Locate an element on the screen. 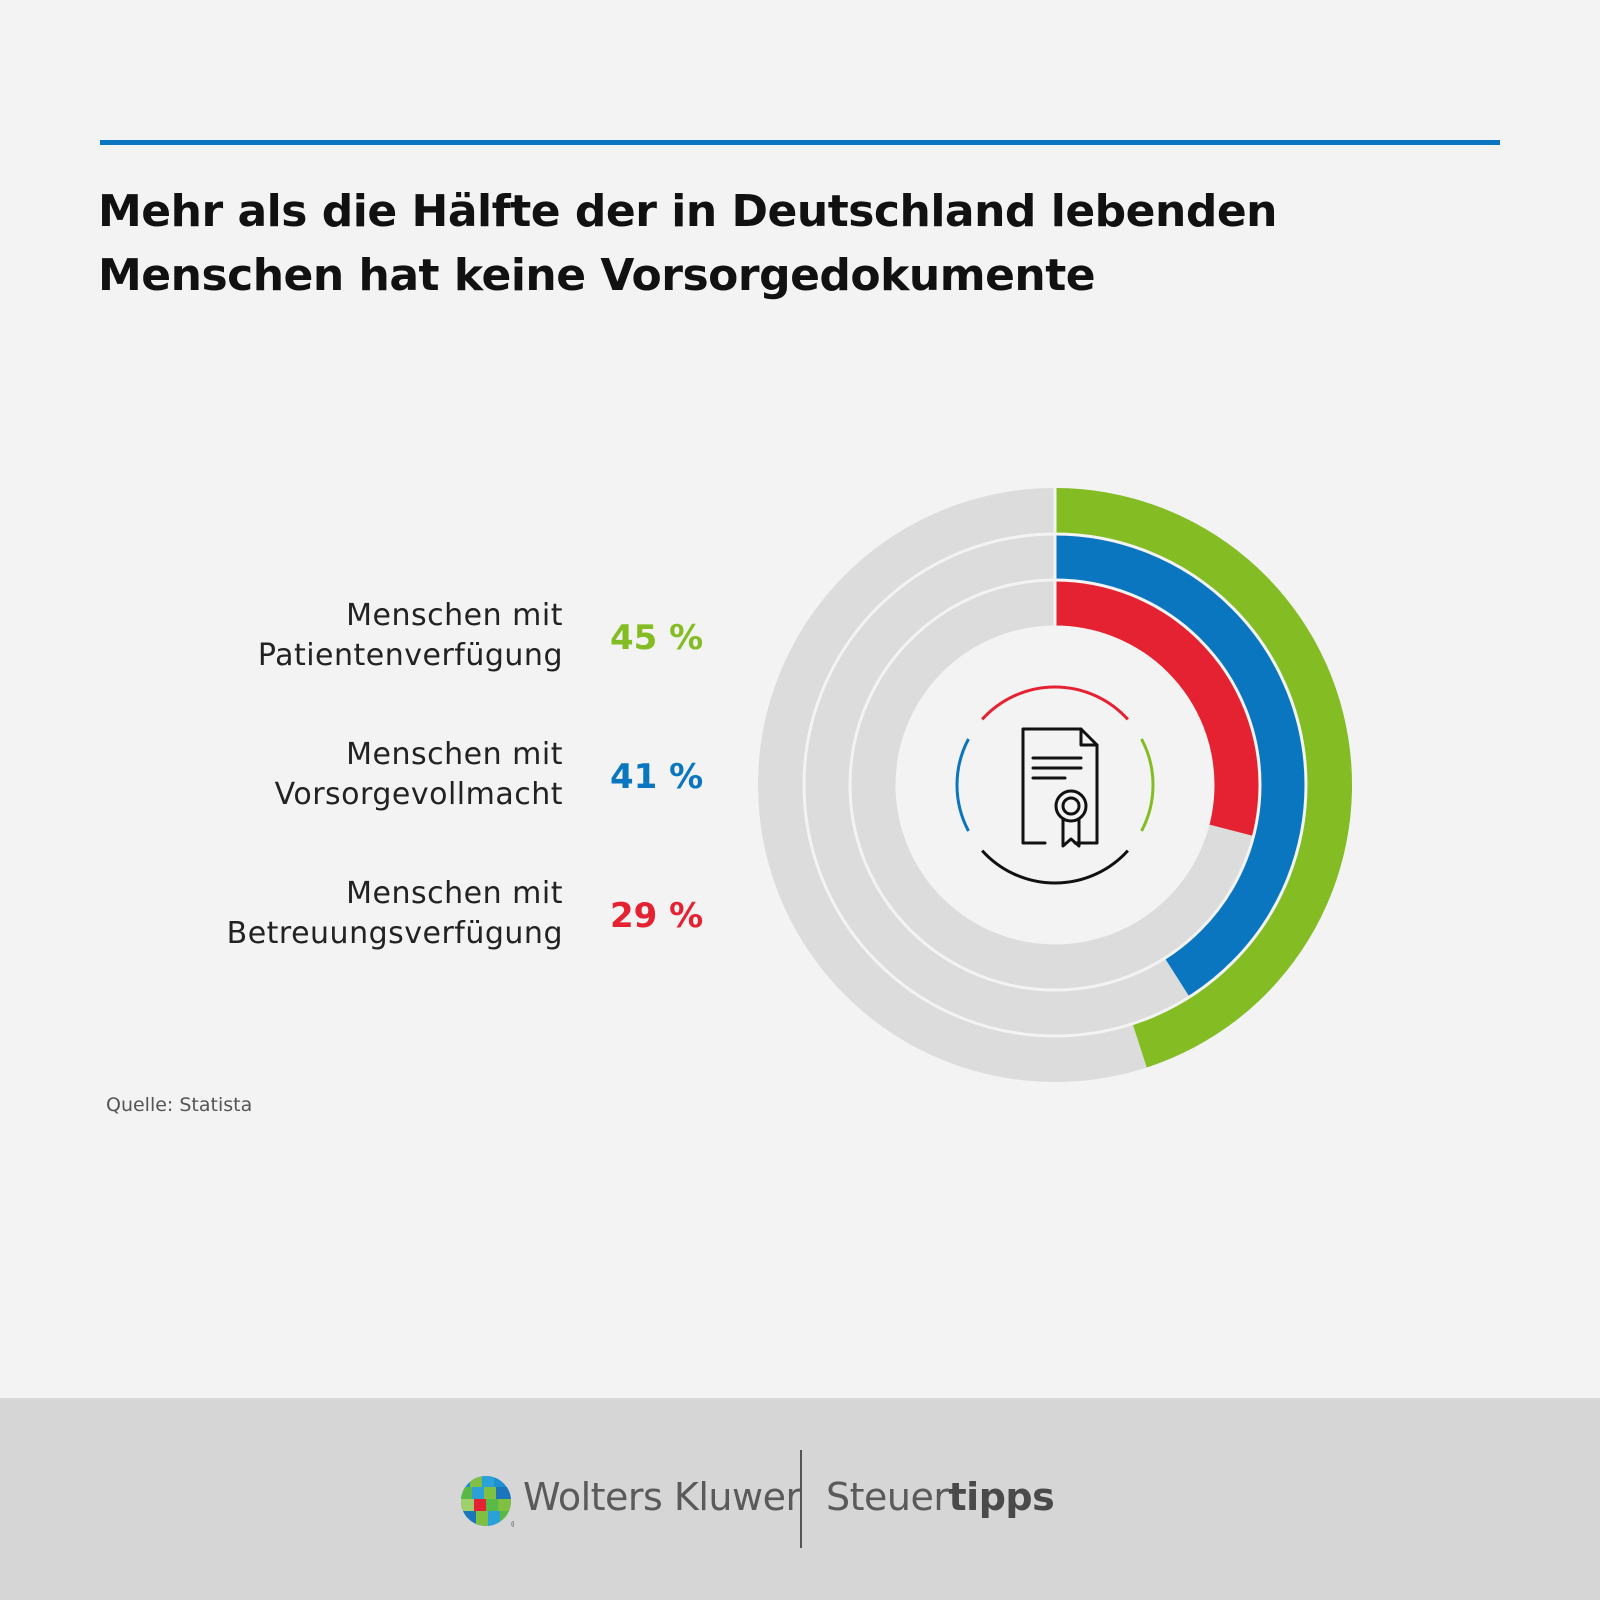 The width and height of the screenshot is (1600, 1600). donut-hole is located at coordinates (1055, 785).